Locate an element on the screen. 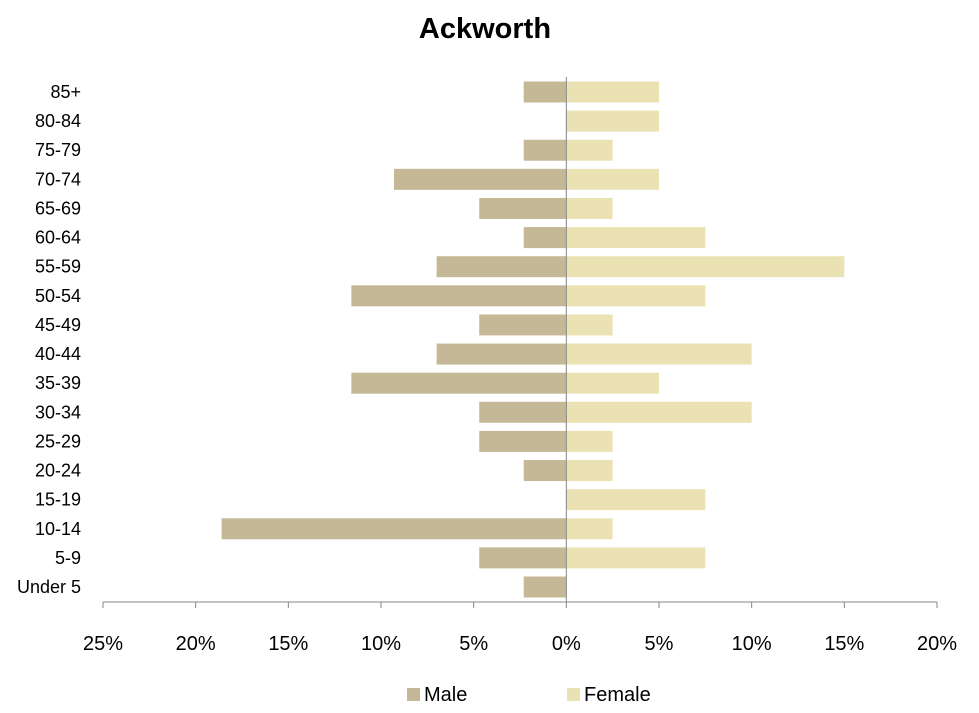  y-tick-label: 40-44 is located at coordinates (58, 354).